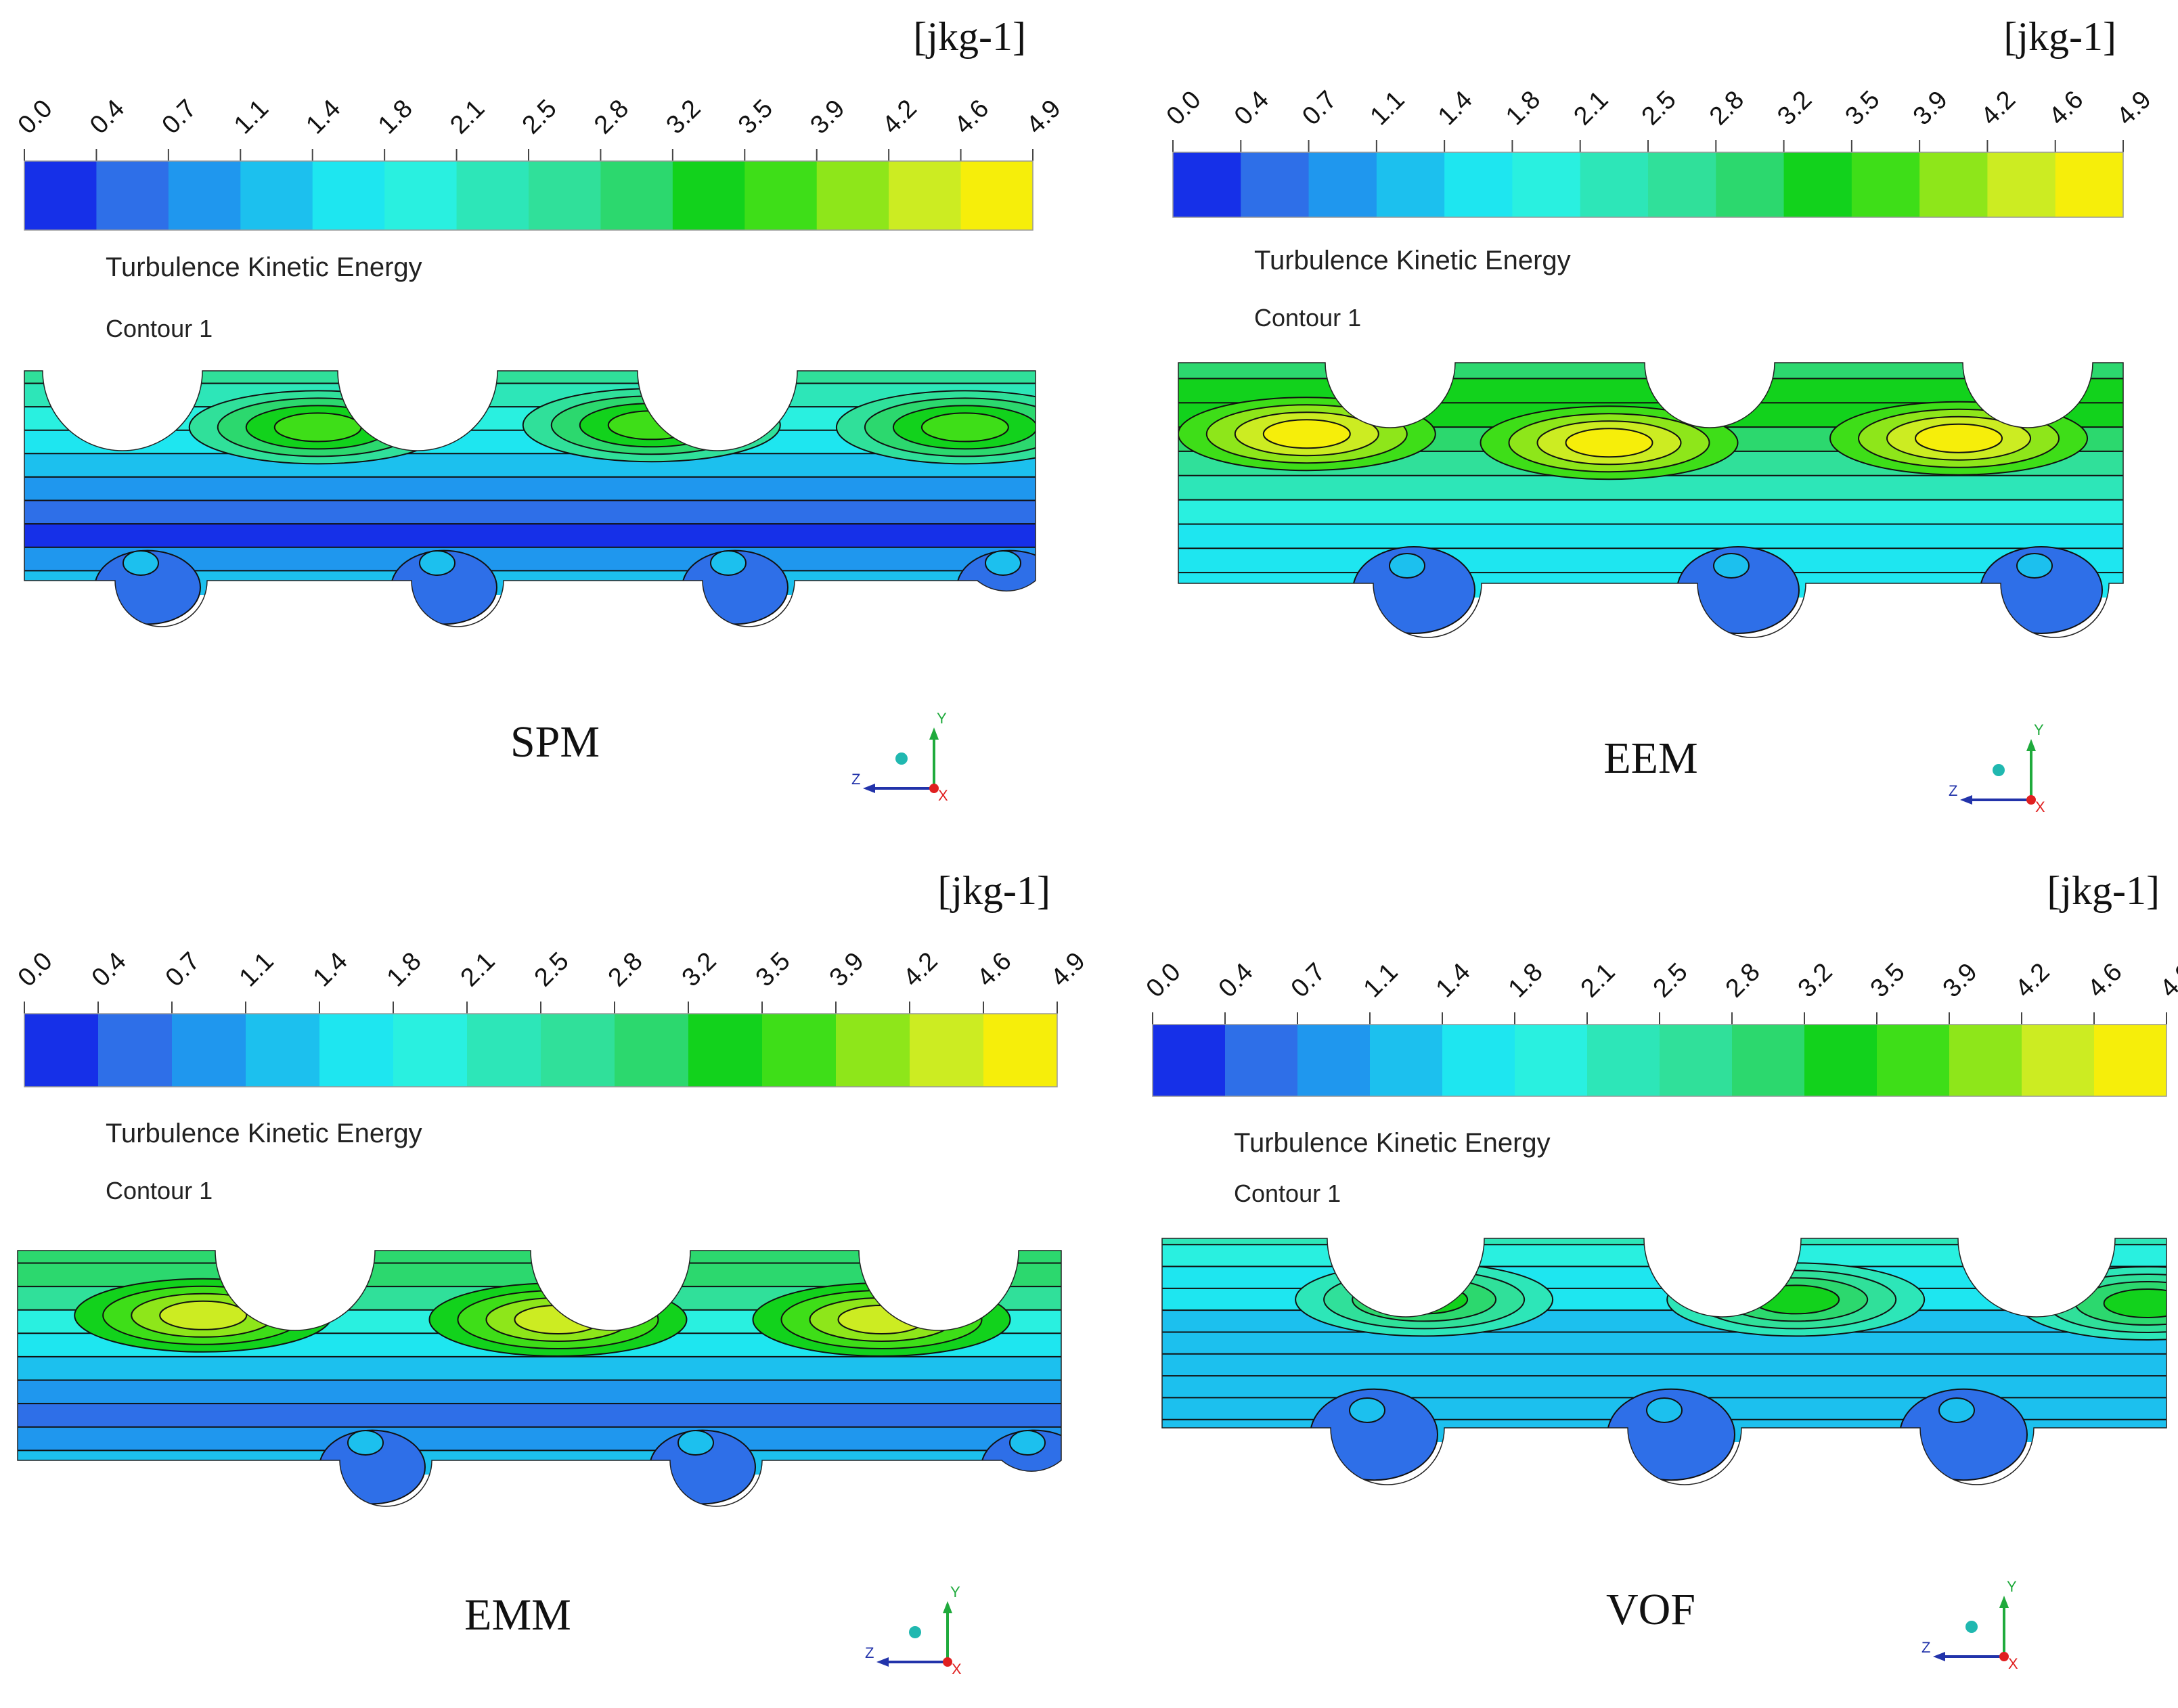 Image resolution: width=2178 pixels, height=1708 pixels. I want to click on tick-label: 2.8, so click(1743, 981).